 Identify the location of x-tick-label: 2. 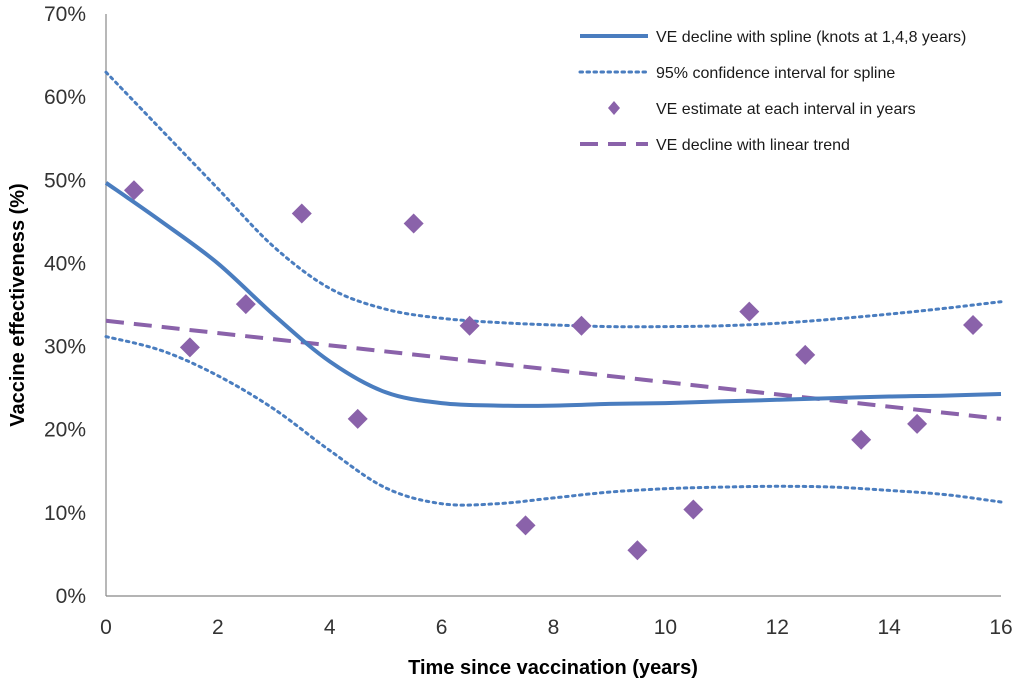
(218, 627).